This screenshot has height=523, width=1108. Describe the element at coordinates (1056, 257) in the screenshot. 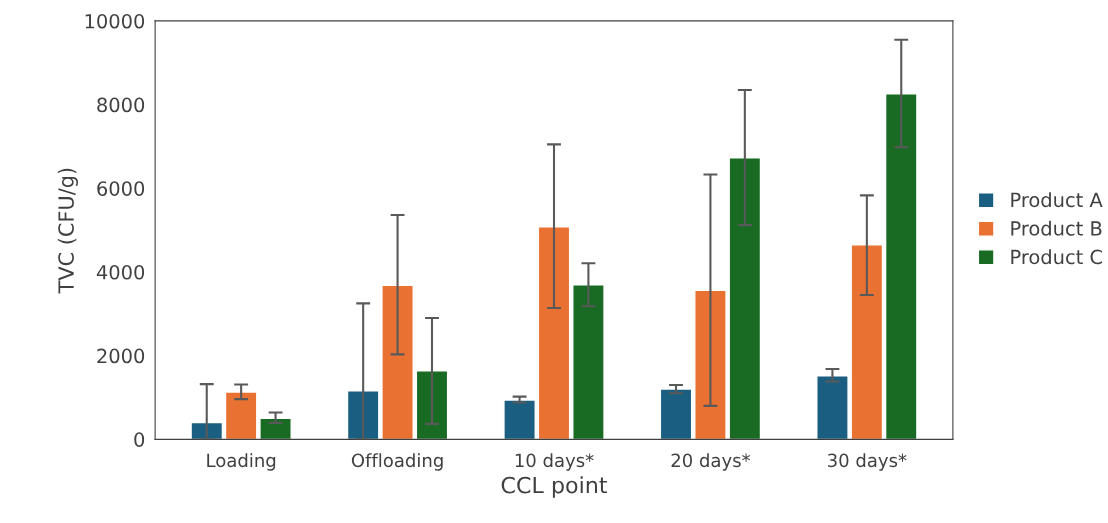

I see `legend-label: Product C` at that location.